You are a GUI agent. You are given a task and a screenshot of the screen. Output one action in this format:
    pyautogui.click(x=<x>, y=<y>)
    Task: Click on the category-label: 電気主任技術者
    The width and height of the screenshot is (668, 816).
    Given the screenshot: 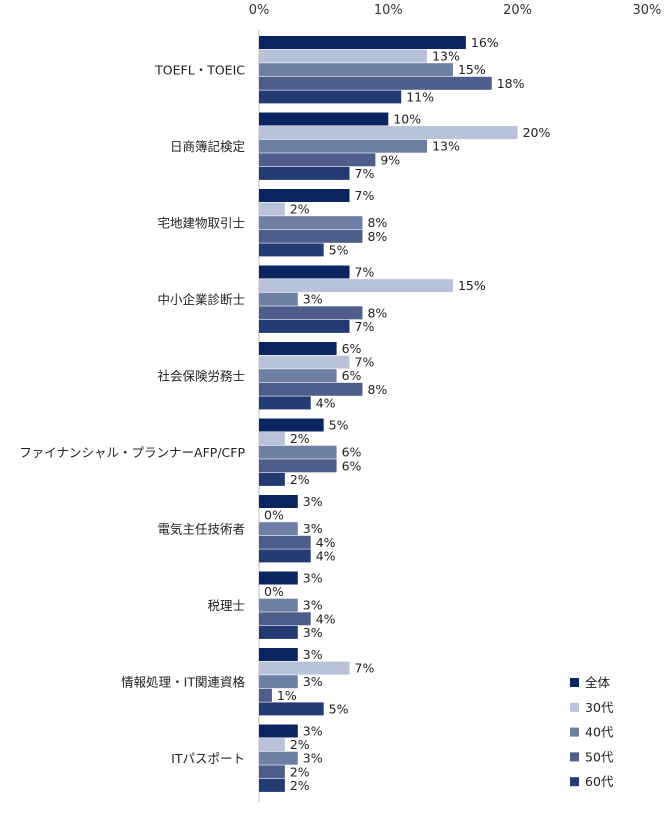 What is the action you would take?
    pyautogui.click(x=201, y=529)
    